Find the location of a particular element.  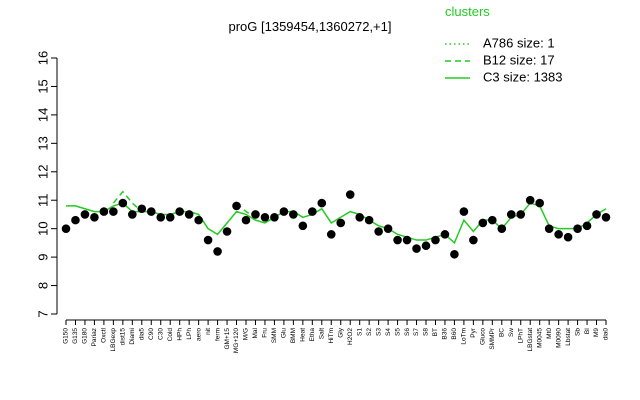

x-tick-label: Heat is located at coordinates (303, 335).